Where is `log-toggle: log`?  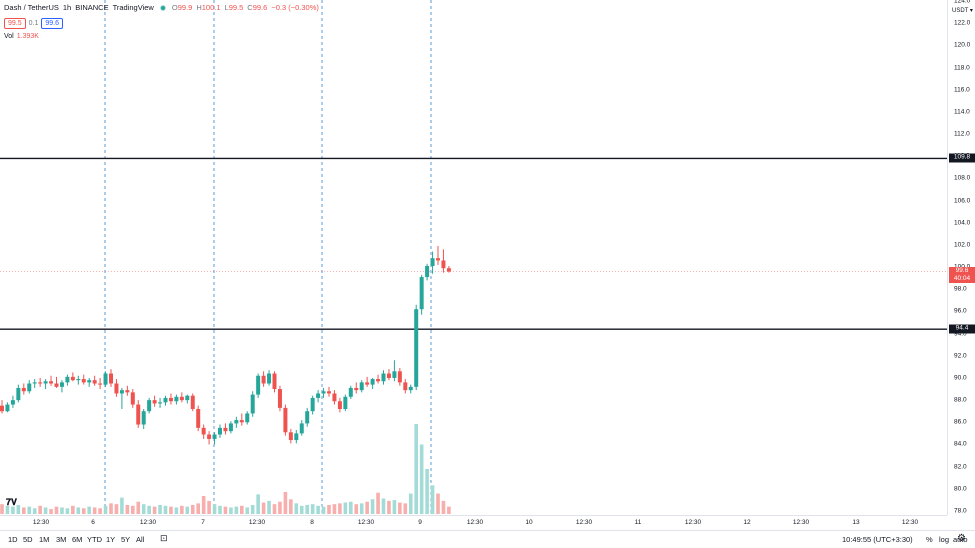 log-toggle: log is located at coordinates (944, 539).